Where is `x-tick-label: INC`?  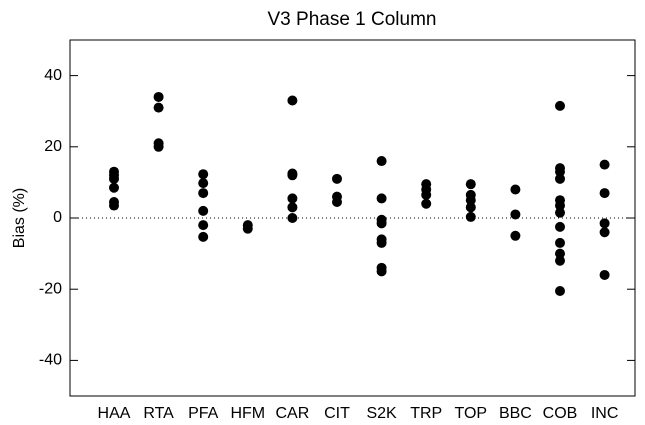
x-tick-label: INC is located at coordinates (605, 413).